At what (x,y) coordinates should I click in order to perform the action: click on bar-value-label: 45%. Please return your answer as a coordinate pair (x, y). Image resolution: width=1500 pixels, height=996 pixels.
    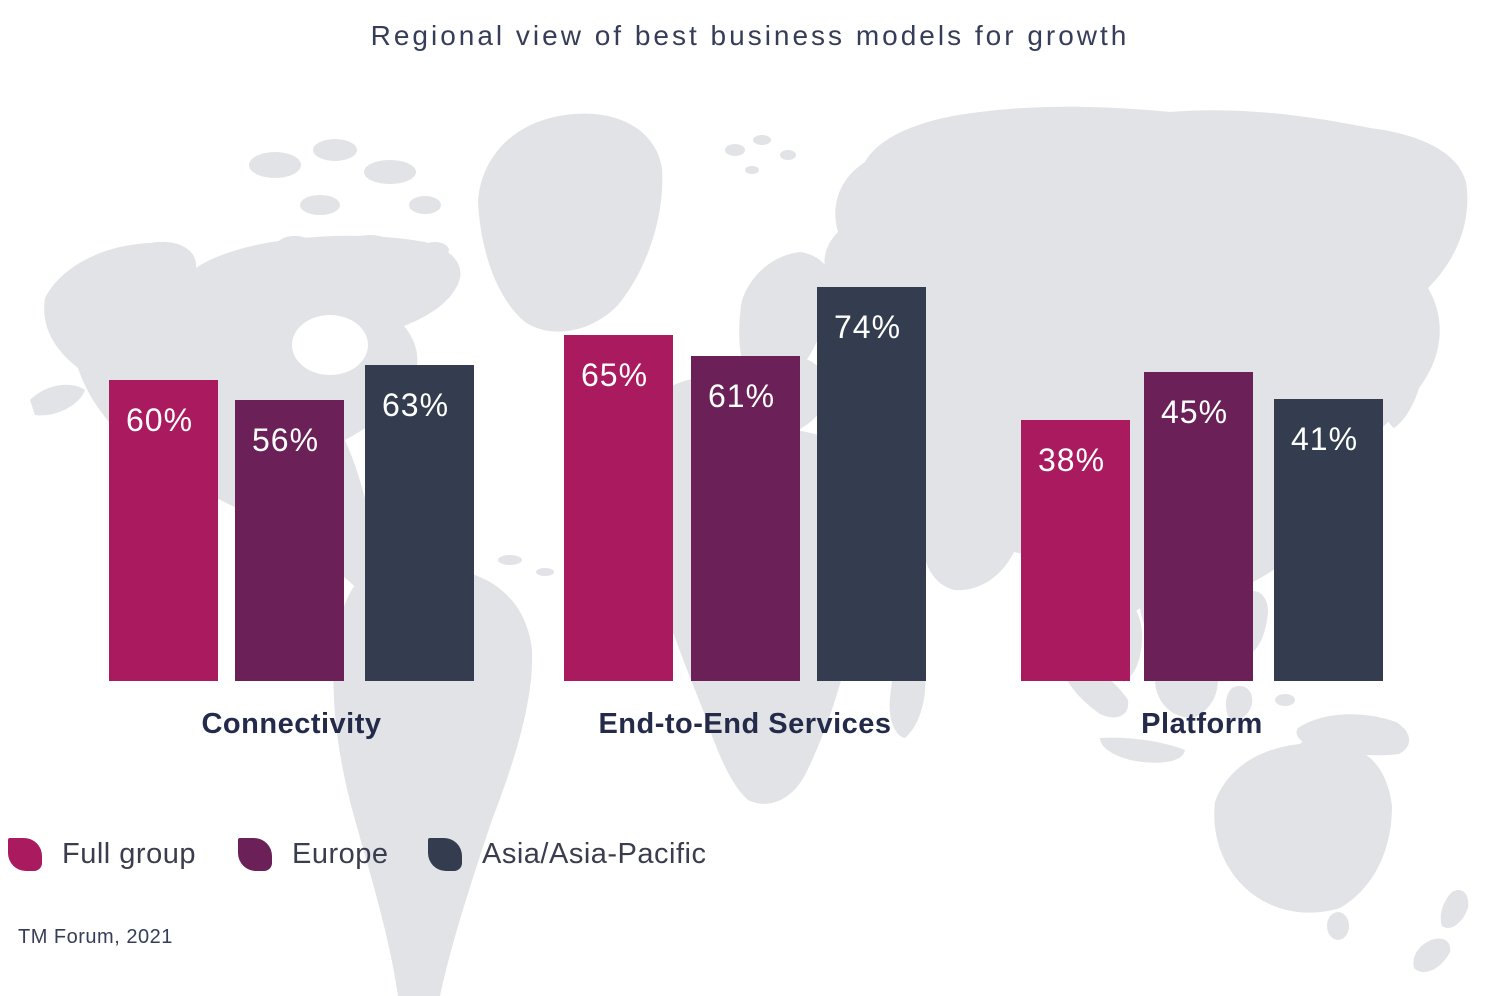
    Looking at the image, I should click on (1195, 412).